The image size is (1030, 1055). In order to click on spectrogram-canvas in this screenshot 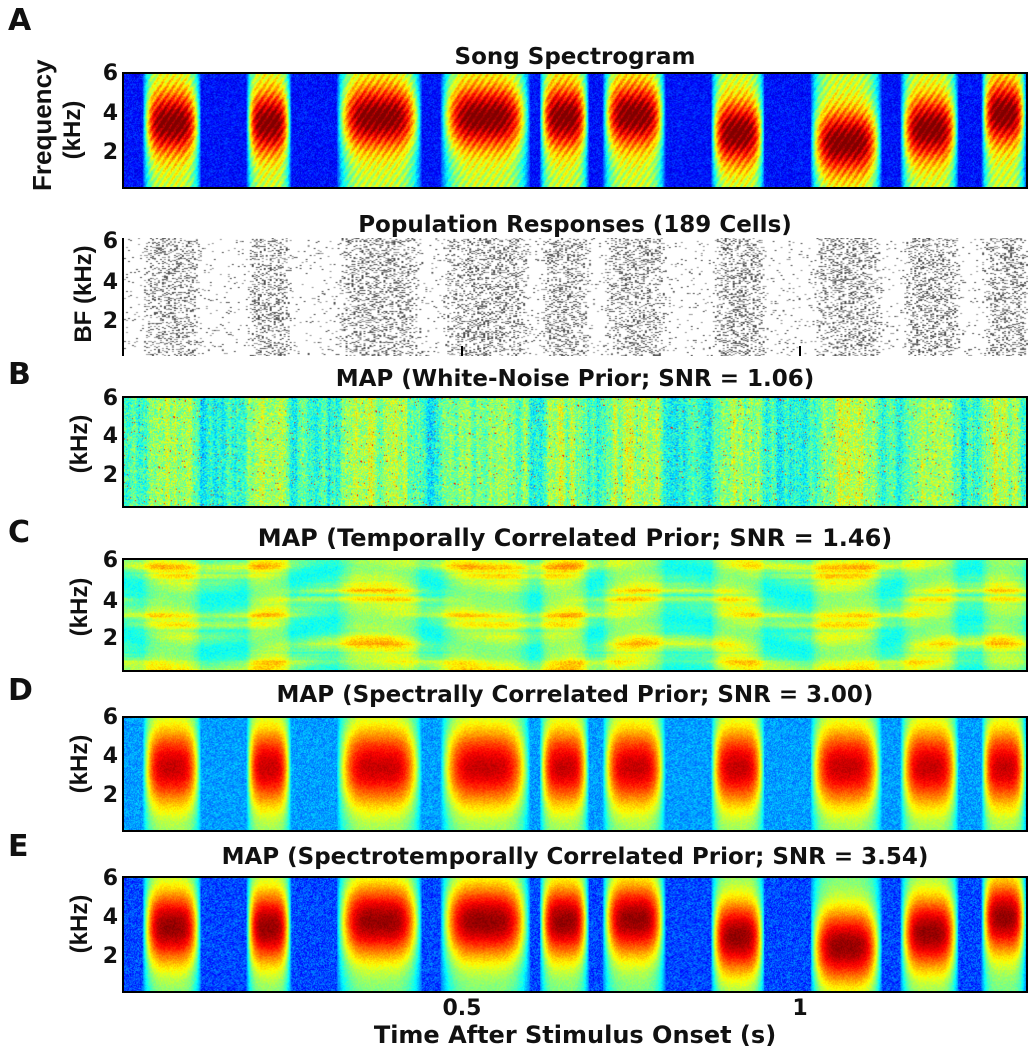, I will do `click(575, 130)`.